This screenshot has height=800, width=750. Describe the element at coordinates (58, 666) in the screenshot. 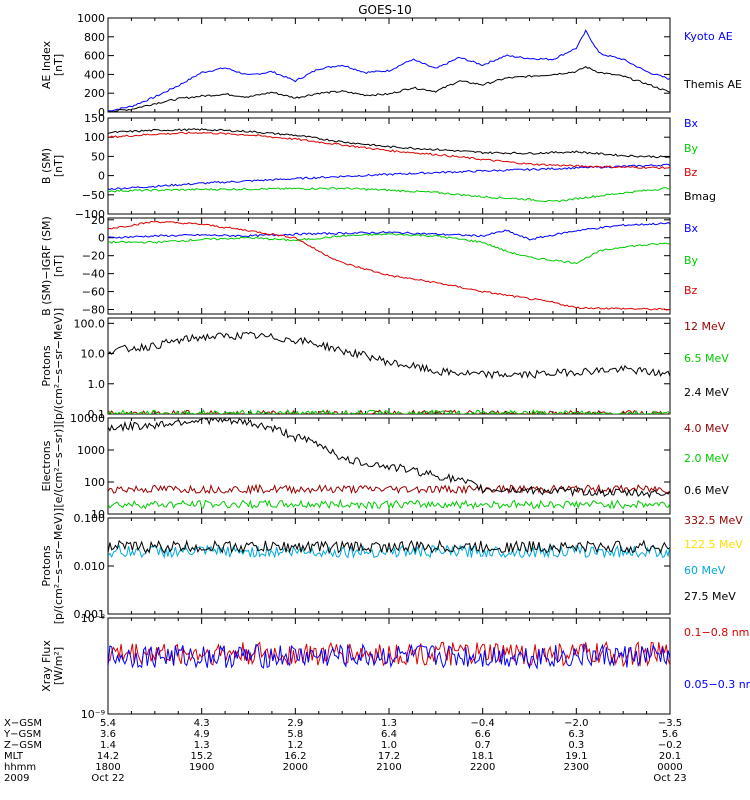

I see `y-axis-label: [W/m²]` at that location.